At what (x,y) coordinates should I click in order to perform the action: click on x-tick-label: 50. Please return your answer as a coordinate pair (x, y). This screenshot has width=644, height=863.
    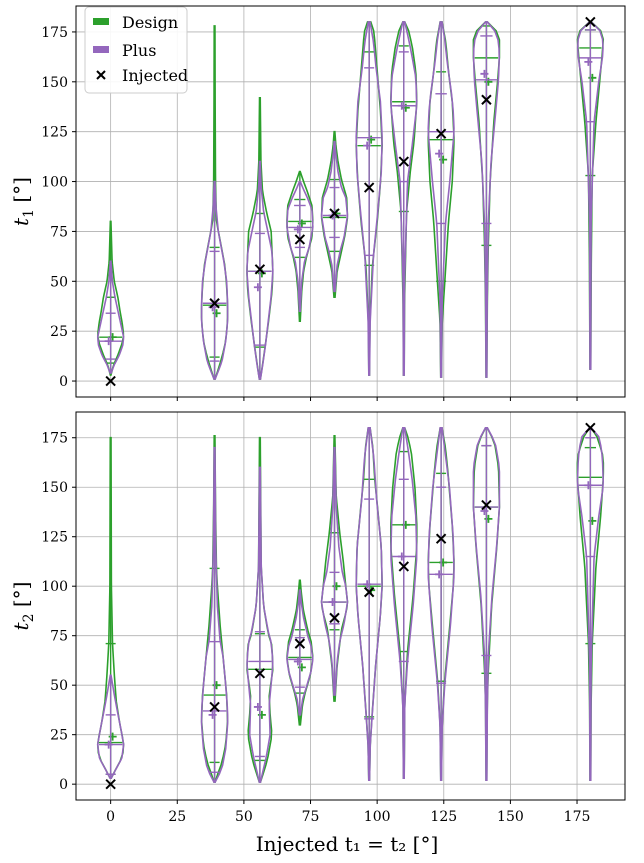
    Looking at the image, I should click on (244, 817).